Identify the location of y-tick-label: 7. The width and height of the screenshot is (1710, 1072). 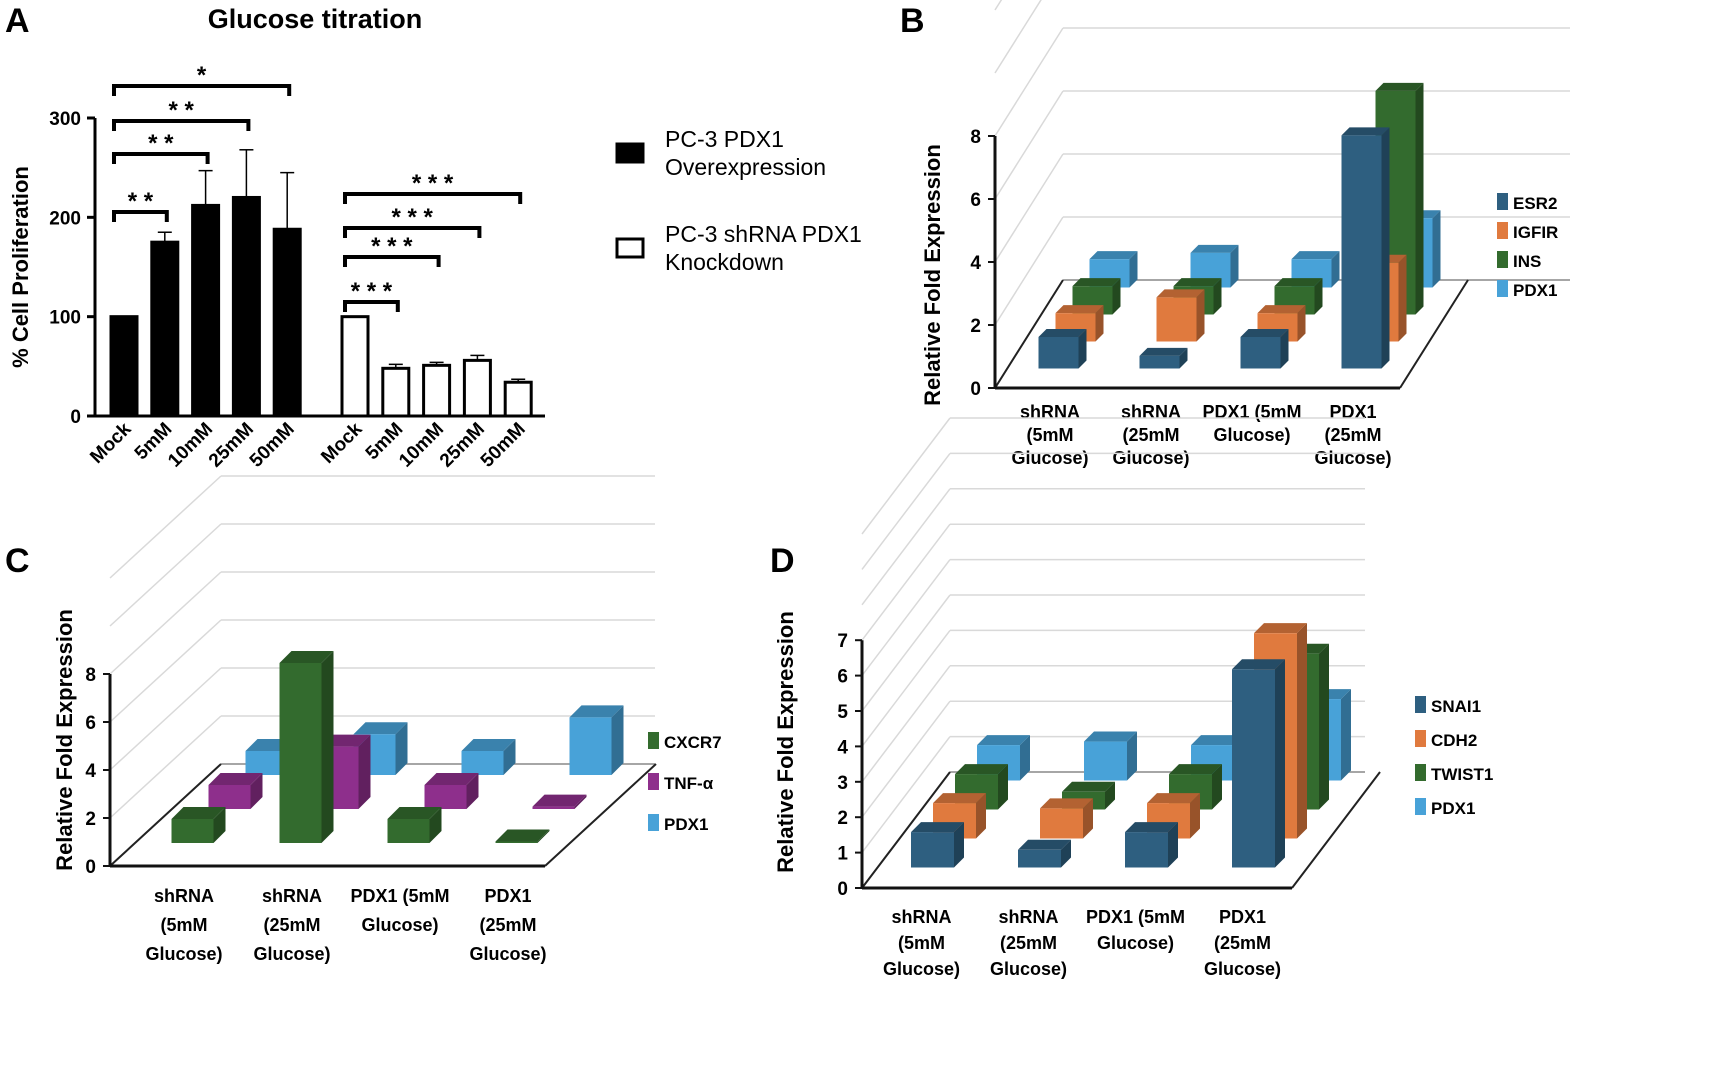
(842, 641).